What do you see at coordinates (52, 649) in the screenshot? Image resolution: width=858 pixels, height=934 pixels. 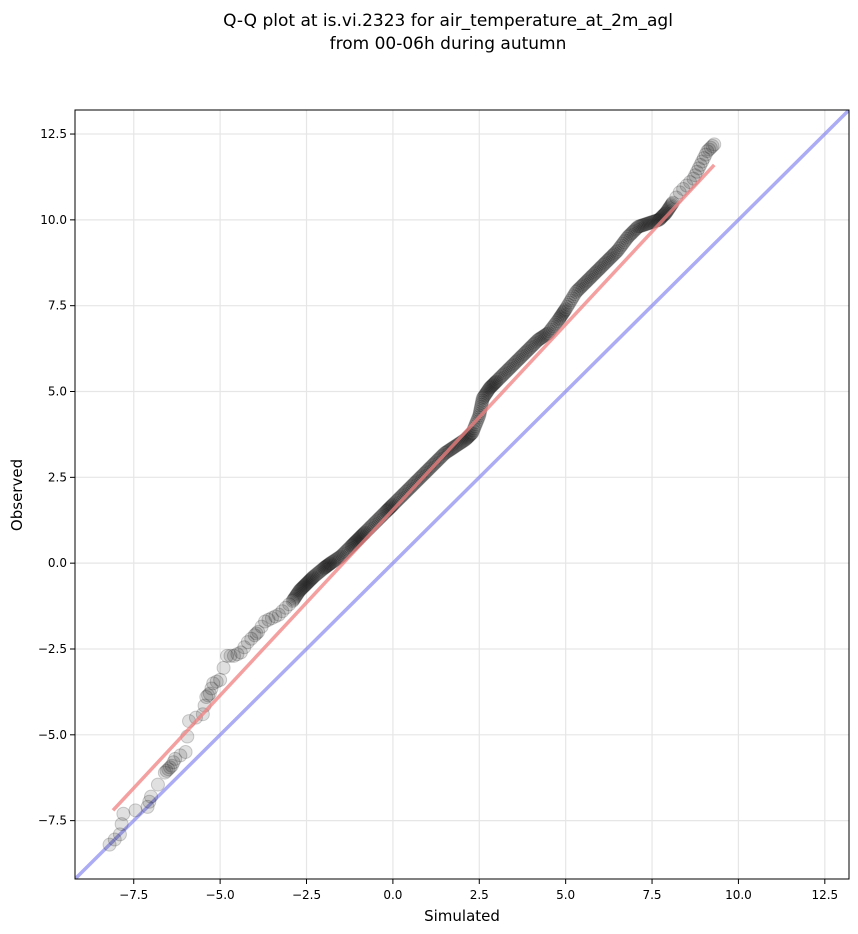 I see `y-tick-label: −2.5` at bounding box center [52, 649].